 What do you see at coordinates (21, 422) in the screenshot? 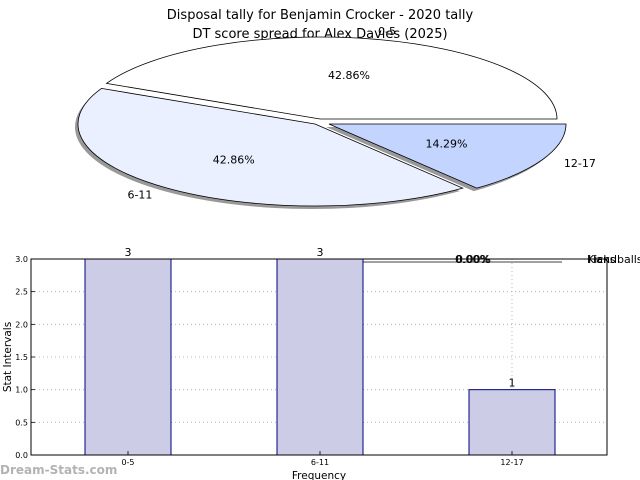
I see `y-tick-label: 0.5` at bounding box center [21, 422].